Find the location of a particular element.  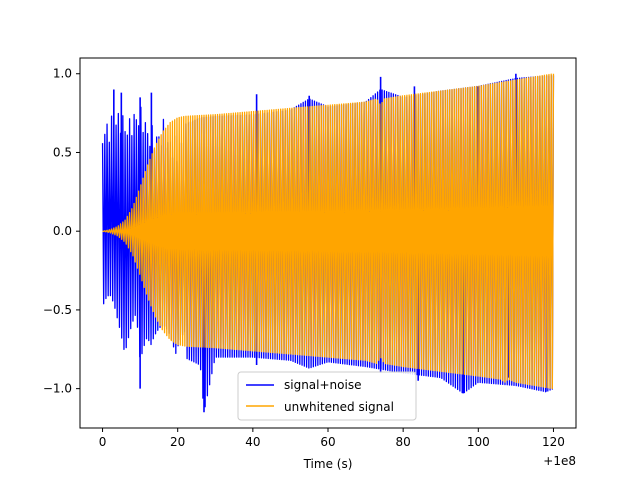

x-tick-label: 100 is located at coordinates (478, 442).